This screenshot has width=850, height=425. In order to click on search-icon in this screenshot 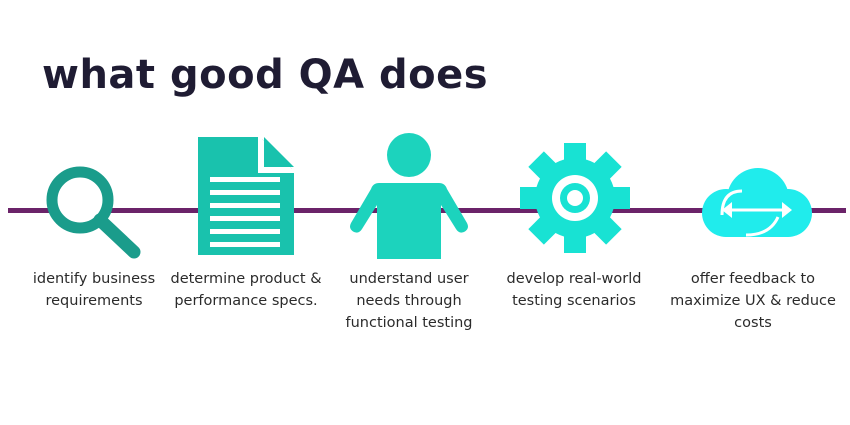, I will do `click(93, 212)`.